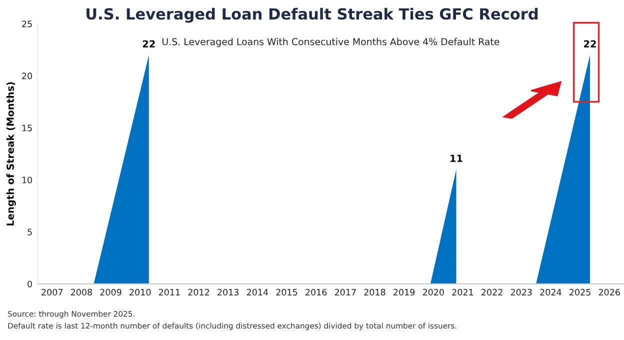 The image size is (624, 340). Describe the element at coordinates (81, 292) in the screenshot. I see `x-tick-label: 2008` at that location.